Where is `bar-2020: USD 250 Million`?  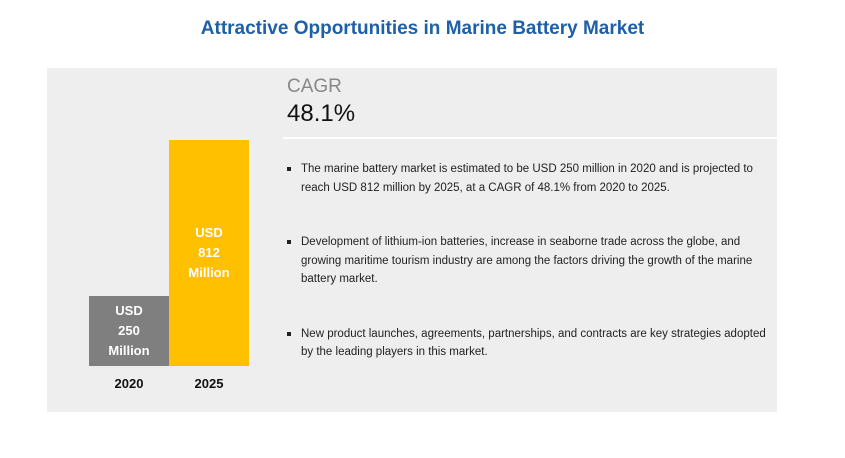 bar-2020: USD 250 Million is located at coordinates (129, 331).